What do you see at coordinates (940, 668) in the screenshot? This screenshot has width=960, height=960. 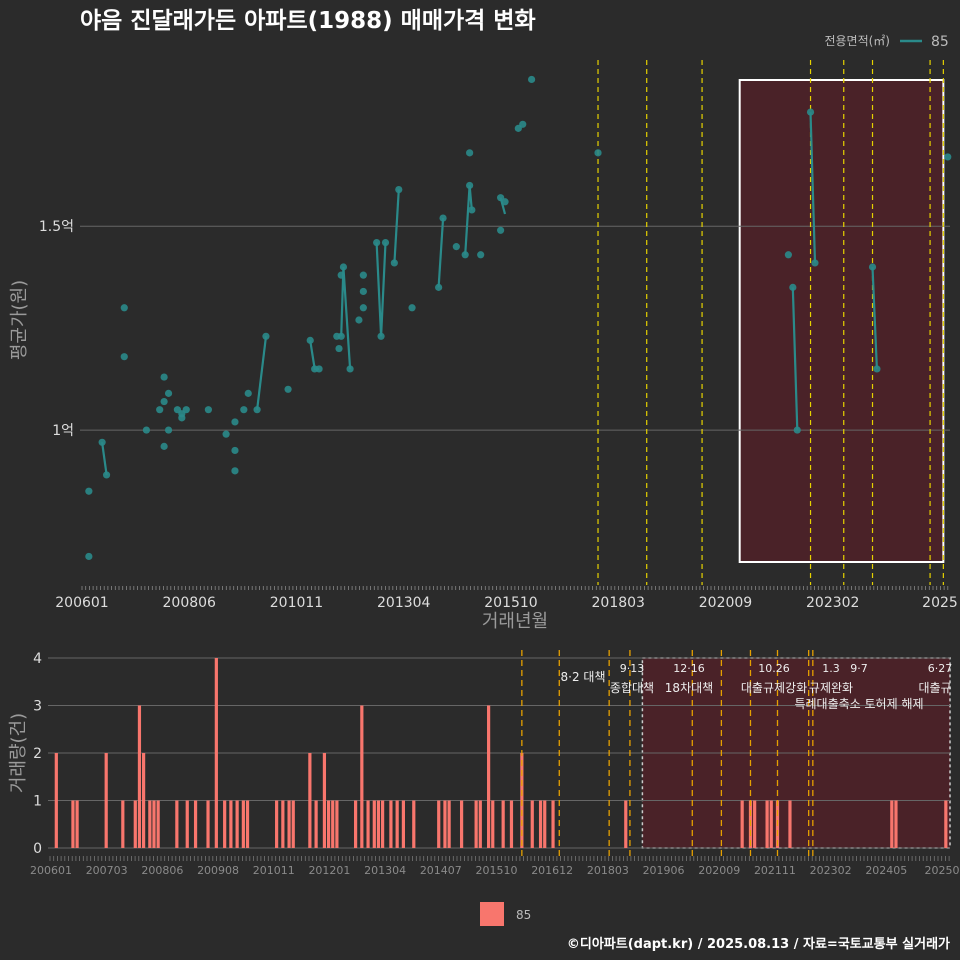 I see `policy-annotation-date: 6·27` at bounding box center [940, 668].